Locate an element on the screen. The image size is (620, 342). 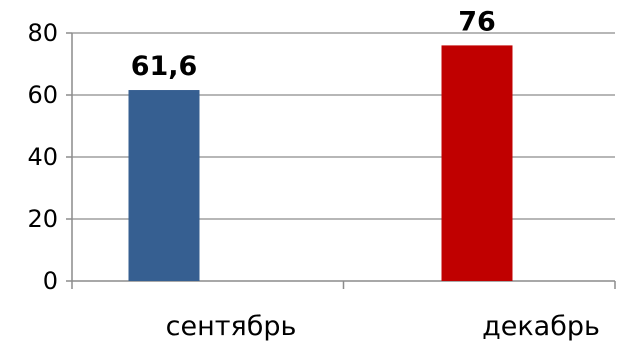
y-tick-label: 0 is located at coordinates (50, 281).